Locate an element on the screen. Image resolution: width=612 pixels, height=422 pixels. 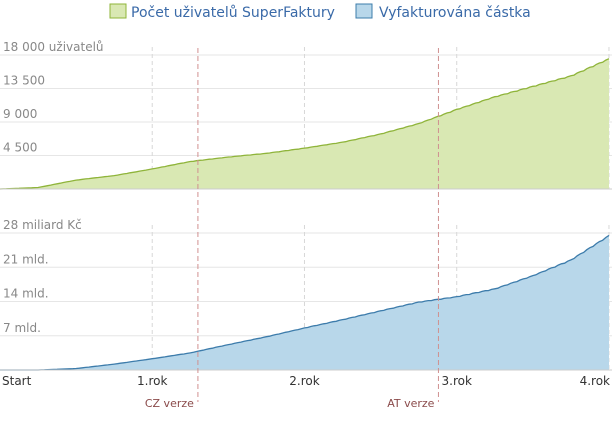
legend-label-amount: Vyfakturována částka is located at coordinates (455, 13).